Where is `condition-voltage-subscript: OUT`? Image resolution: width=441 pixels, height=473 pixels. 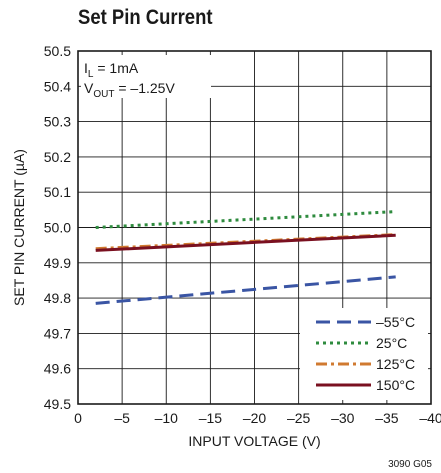 condition-voltage-subscript: OUT is located at coordinates (103, 94).